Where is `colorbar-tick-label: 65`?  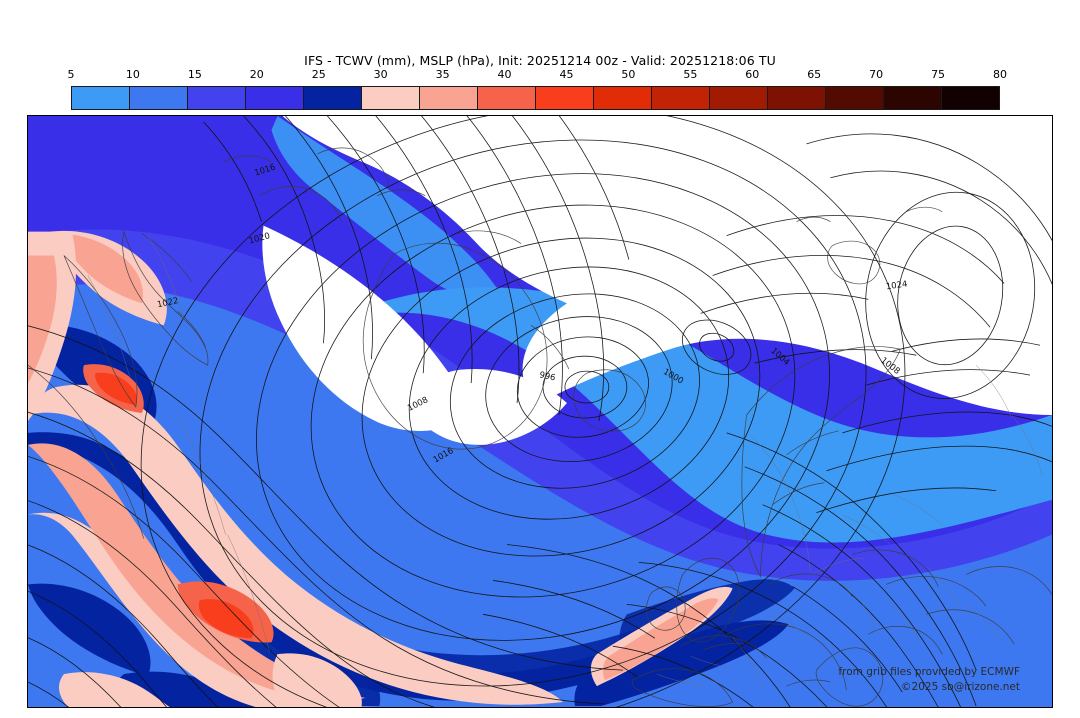 colorbar-tick-label: 65 is located at coordinates (814, 74).